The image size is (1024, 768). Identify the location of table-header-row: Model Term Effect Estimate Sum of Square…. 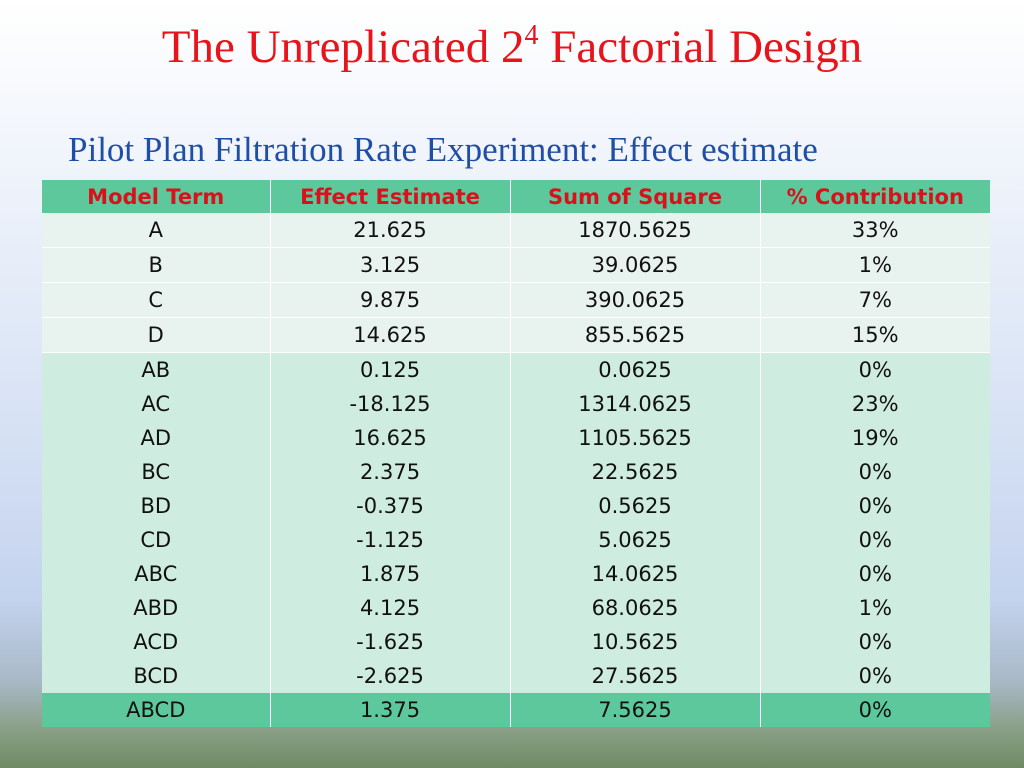
(516, 196).